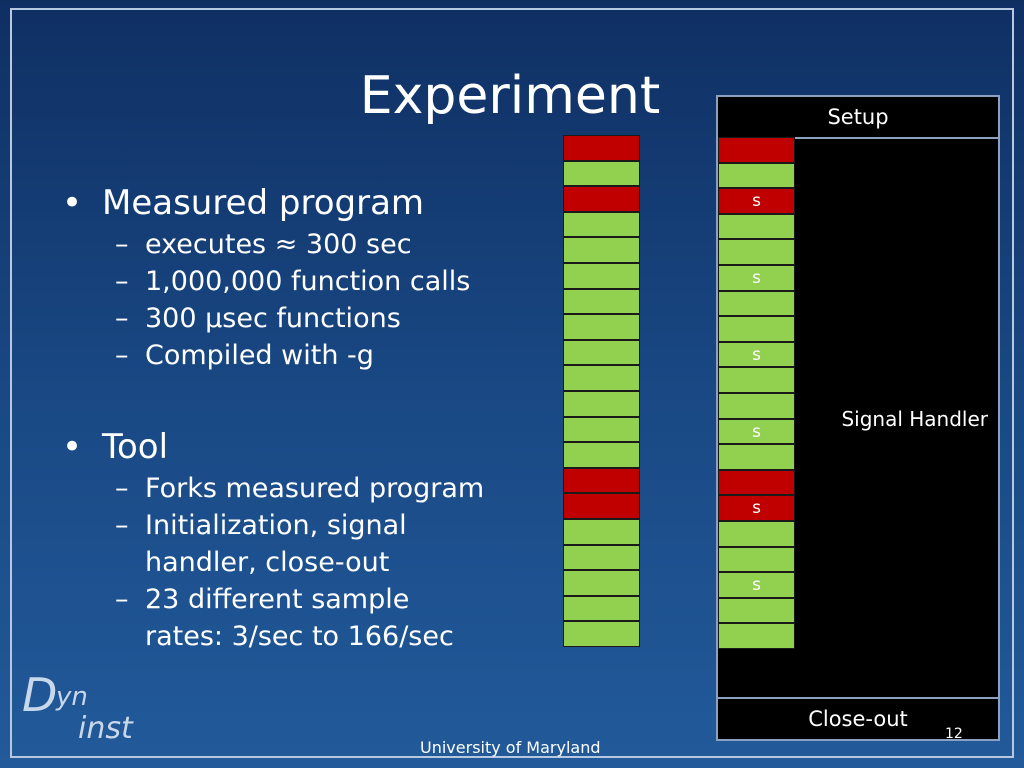 This screenshot has width=1024, height=768. Describe the element at coordinates (914, 419) in the screenshot. I see `signal-handler-label: Signal Handler` at that location.